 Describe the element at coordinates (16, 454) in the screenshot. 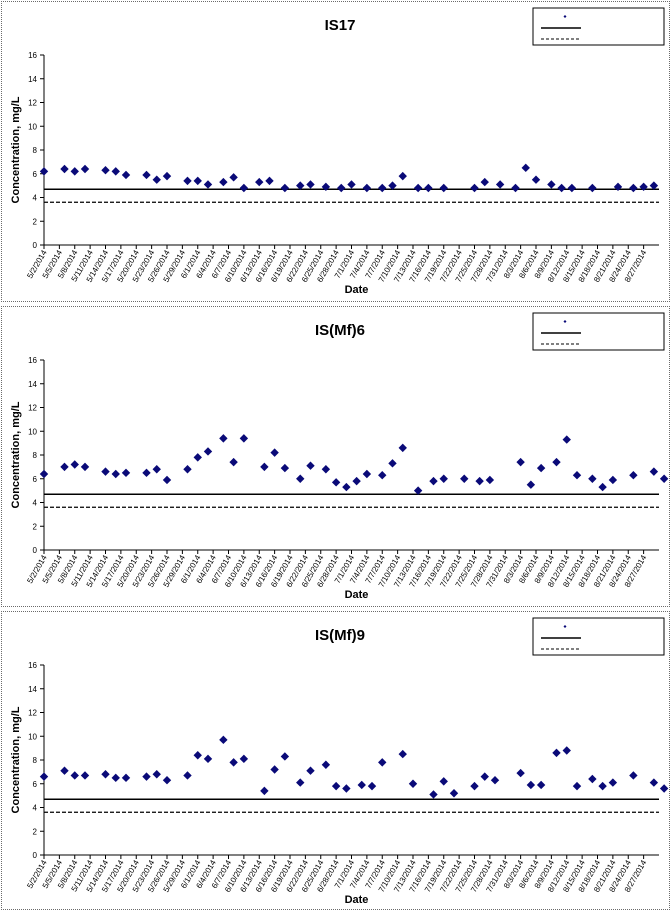

I see `y-axis-label: Concentration, mg/L` at that location.